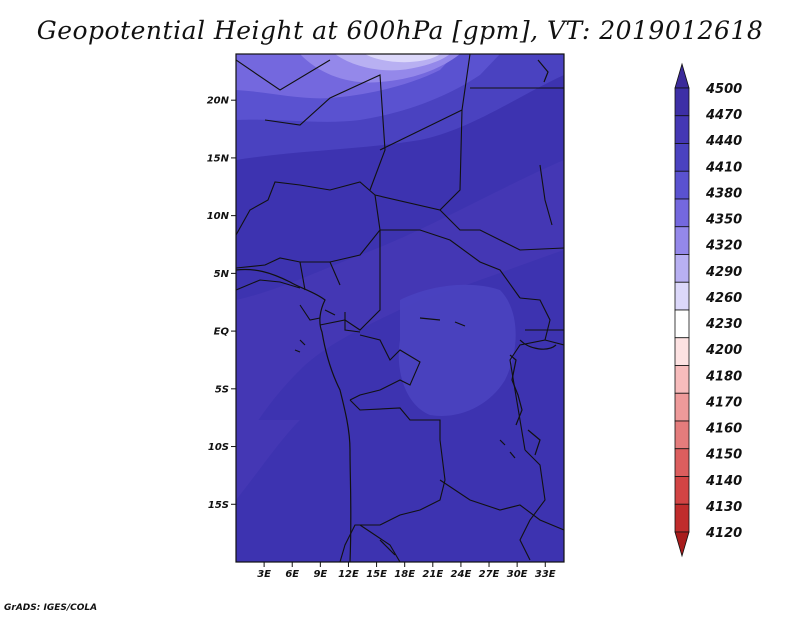 The width and height of the screenshot is (800, 618). Describe the element at coordinates (723, 533) in the screenshot. I see `colorbar-label: 4120` at that location.